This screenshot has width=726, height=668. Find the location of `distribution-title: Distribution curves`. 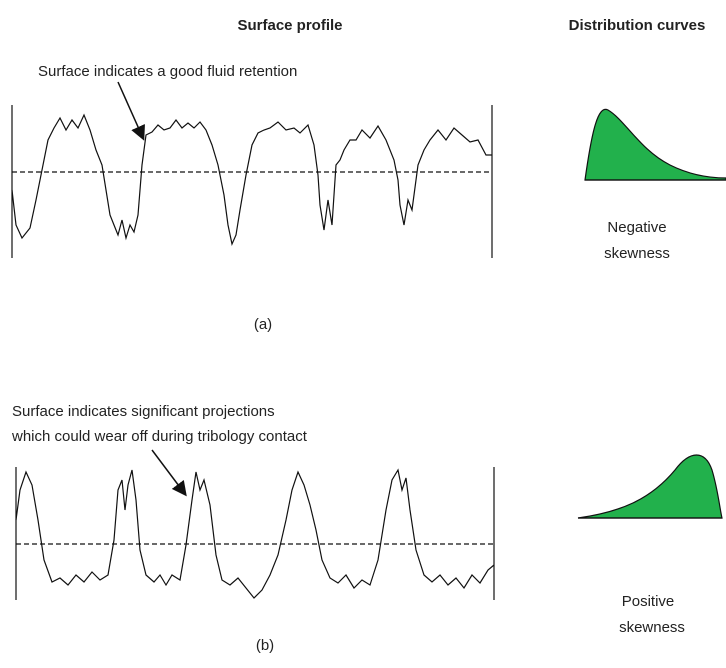

distribution-title: Distribution curves is located at coordinates (637, 25).